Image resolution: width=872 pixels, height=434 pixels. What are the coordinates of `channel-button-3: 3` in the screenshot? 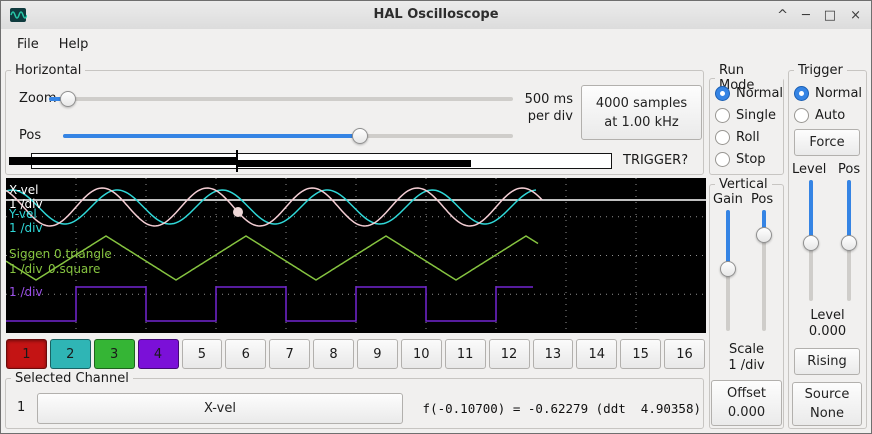 It's located at (114, 354).